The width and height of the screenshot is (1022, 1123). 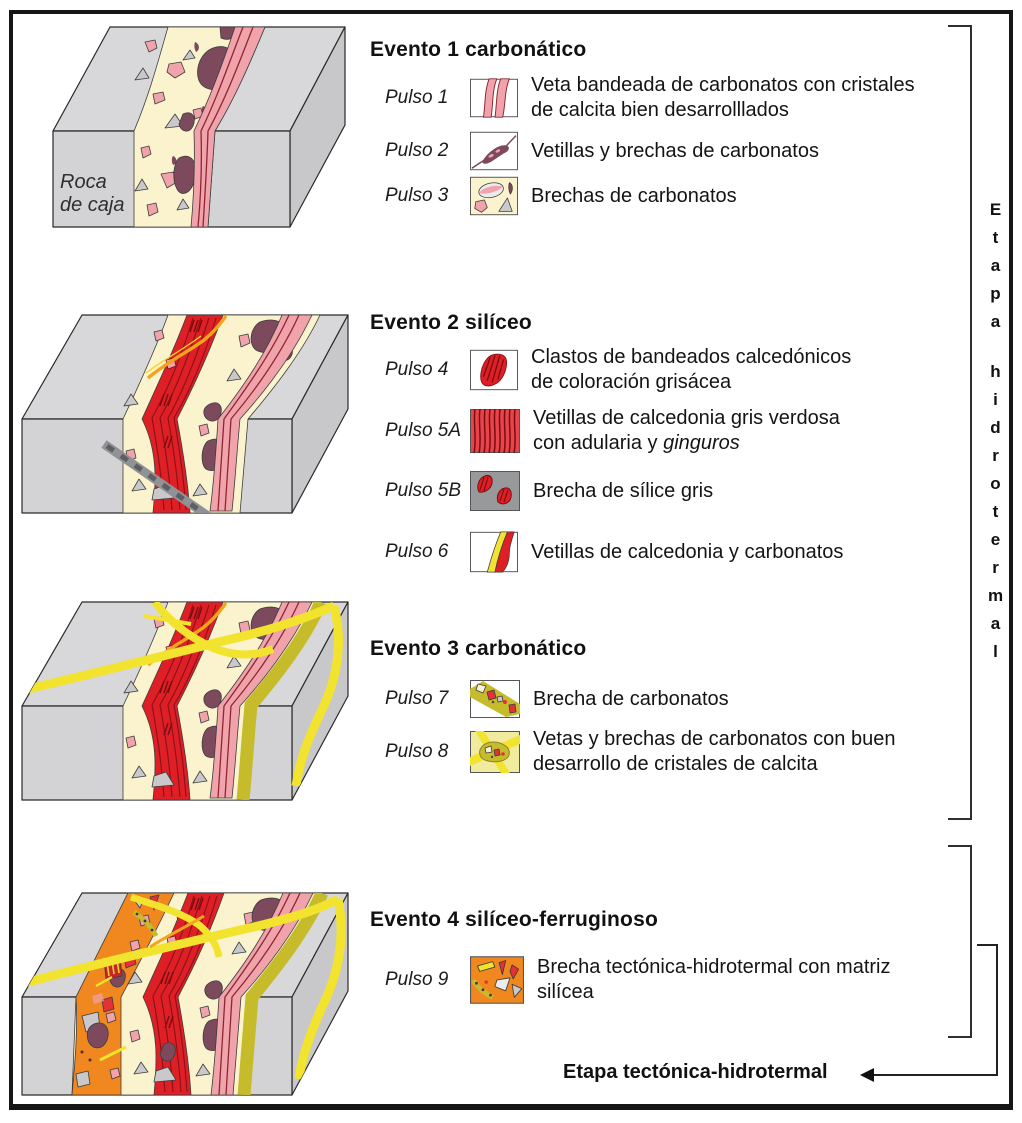 What do you see at coordinates (695, 1072) in the screenshot?
I see `tectonic-stage-label: Etapa tectónica-hidrotermal` at bounding box center [695, 1072].